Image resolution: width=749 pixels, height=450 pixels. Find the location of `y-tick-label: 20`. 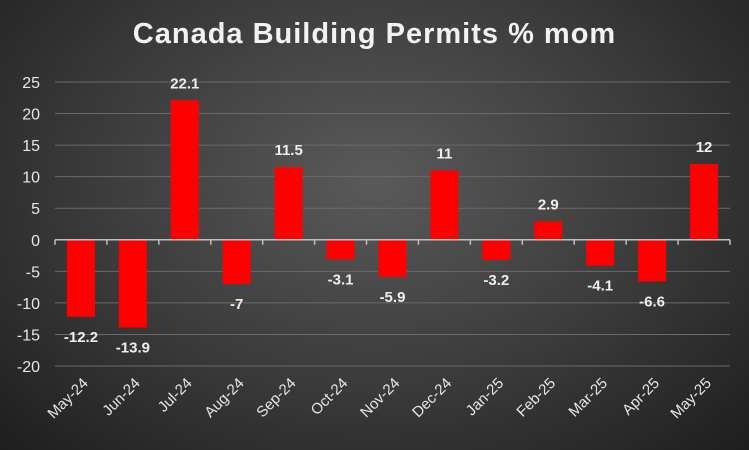

y-tick-label: 20 is located at coordinates (31, 115).